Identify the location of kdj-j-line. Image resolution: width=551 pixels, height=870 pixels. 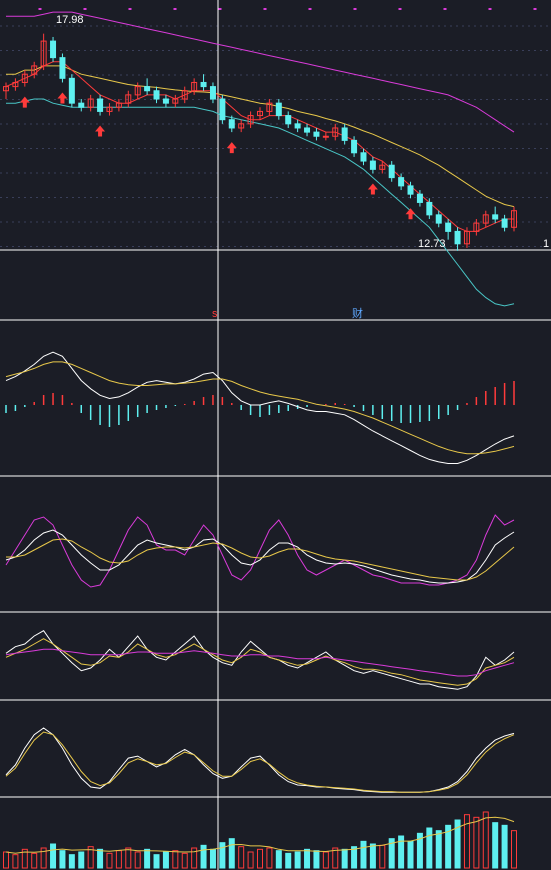
(260, 551).